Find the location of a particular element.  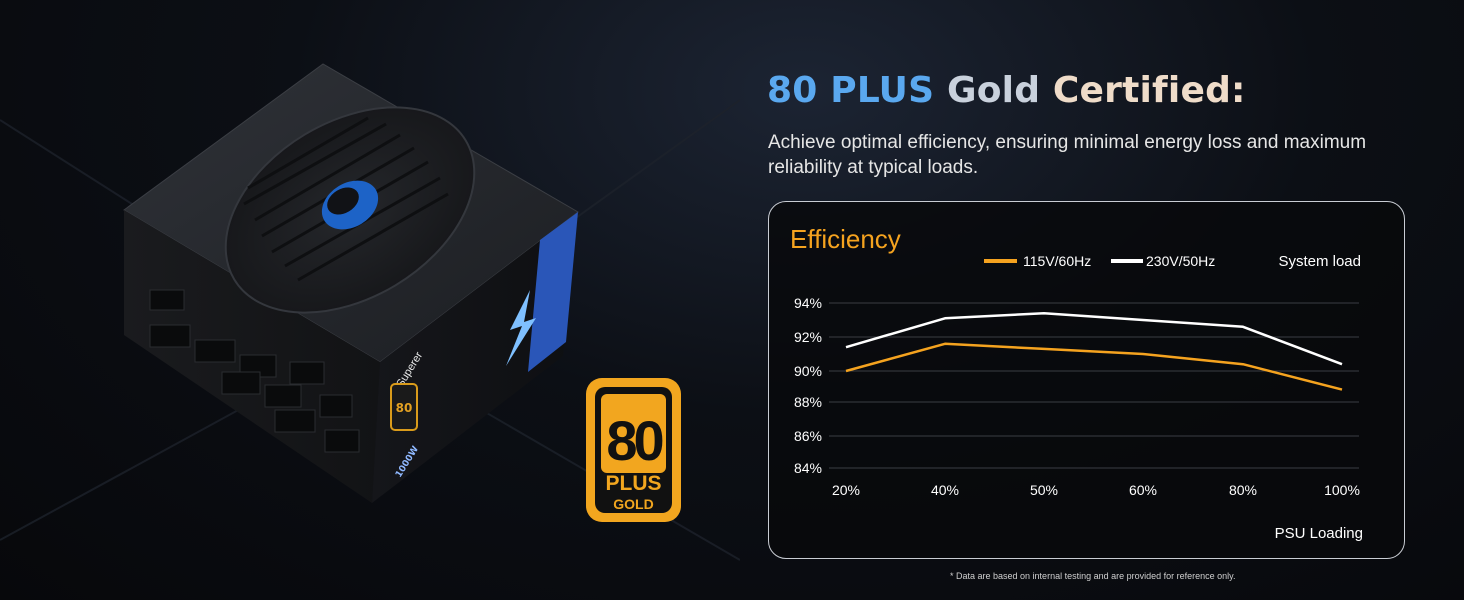

heading-part: Gold is located at coordinates (999, 90).